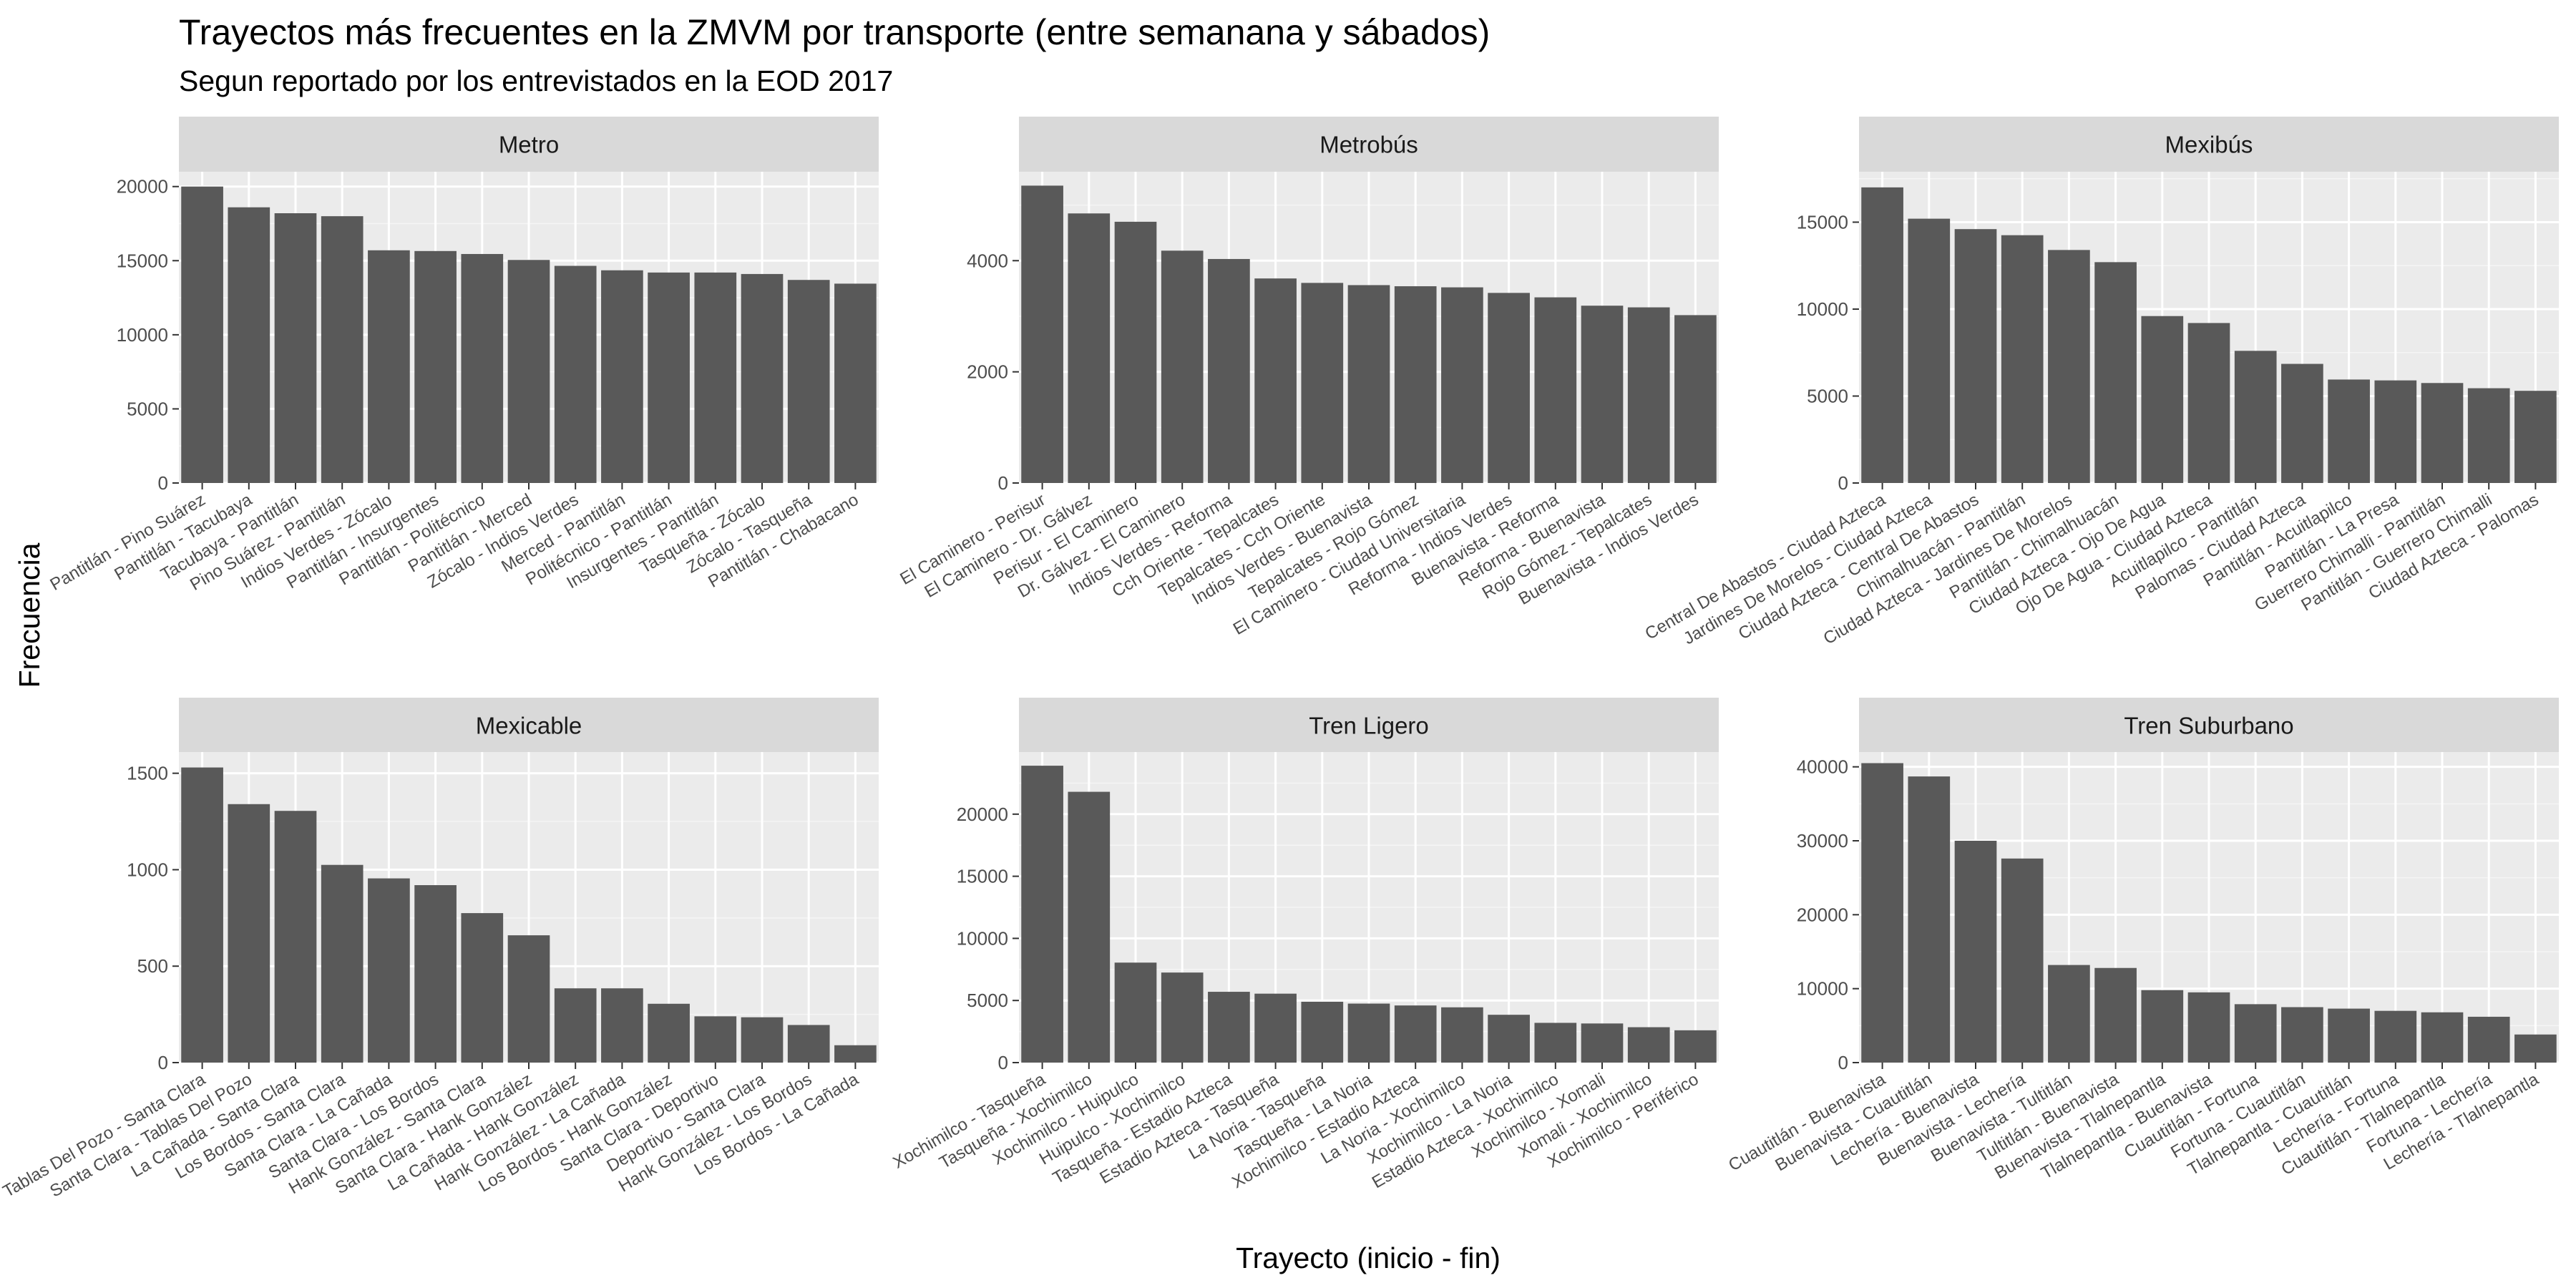 Image resolution: width=2576 pixels, height=1288 pixels. I want to click on facet-strip-label: Tren Suburbano, so click(2208, 726).